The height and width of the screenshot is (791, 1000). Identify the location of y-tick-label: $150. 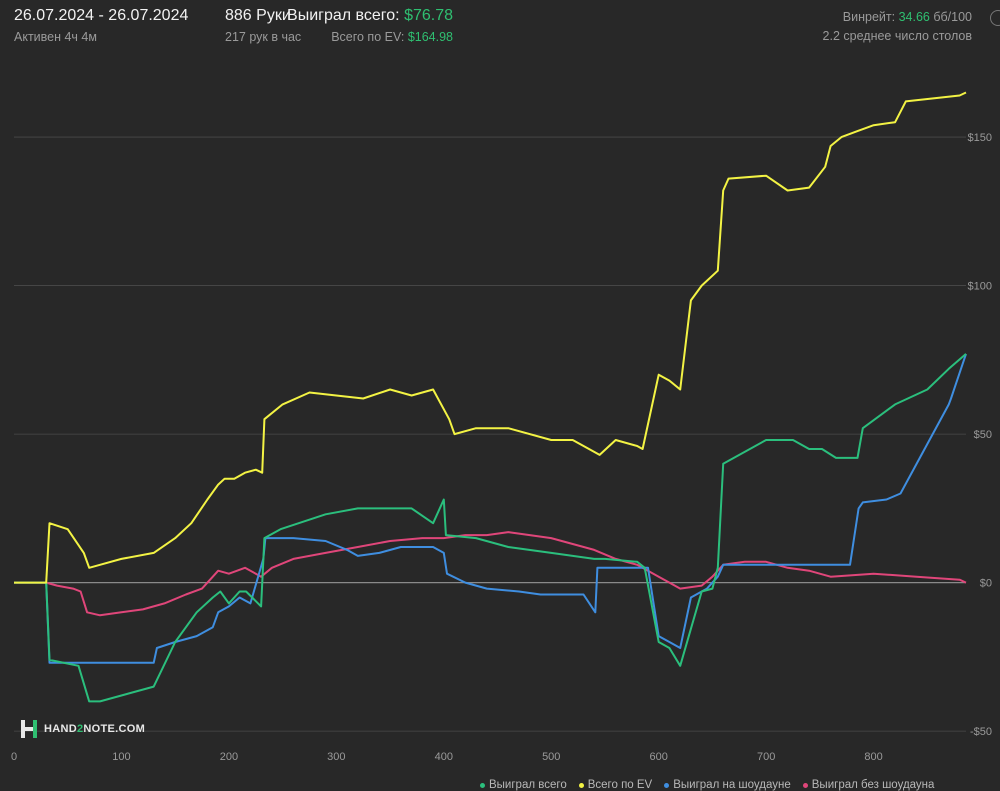
(980, 138).